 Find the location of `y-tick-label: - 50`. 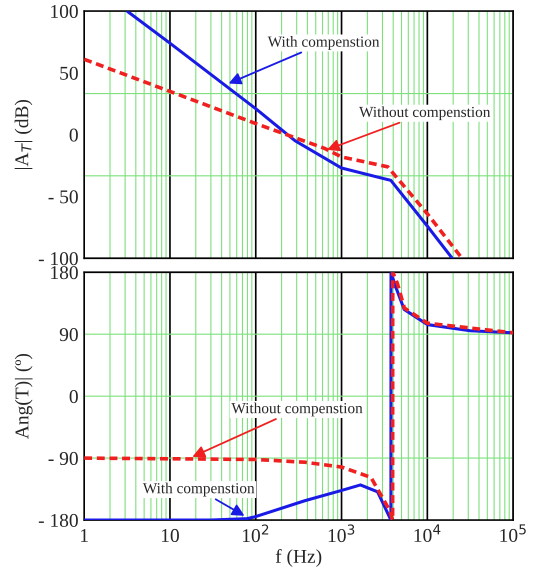

y-tick-label: - 50 is located at coordinates (63, 197).